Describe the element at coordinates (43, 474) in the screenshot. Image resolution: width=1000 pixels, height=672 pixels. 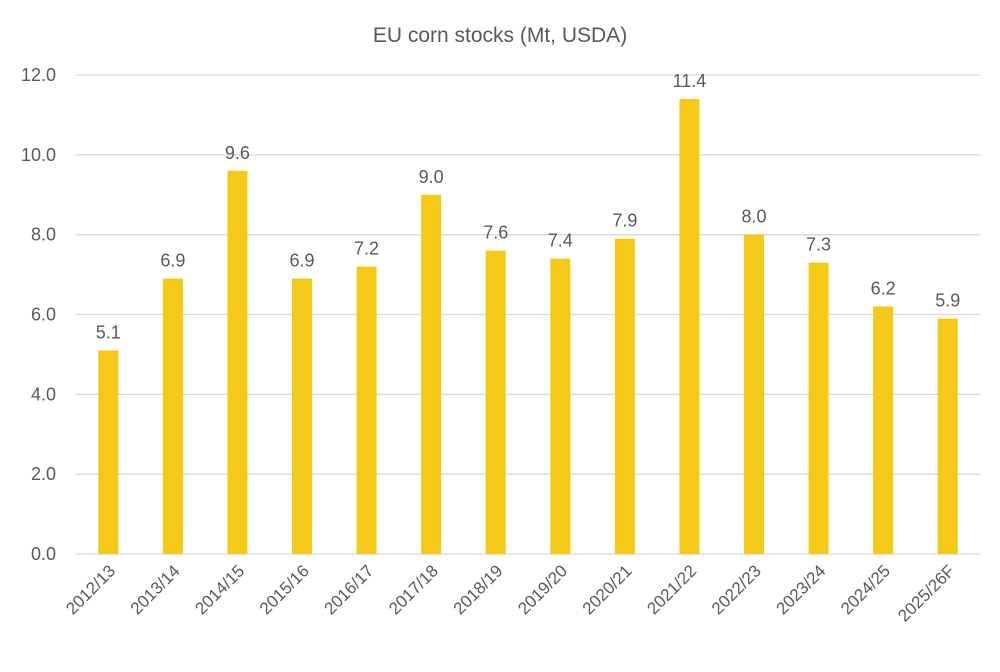
I see `y-tick-label: 2.0` at that location.